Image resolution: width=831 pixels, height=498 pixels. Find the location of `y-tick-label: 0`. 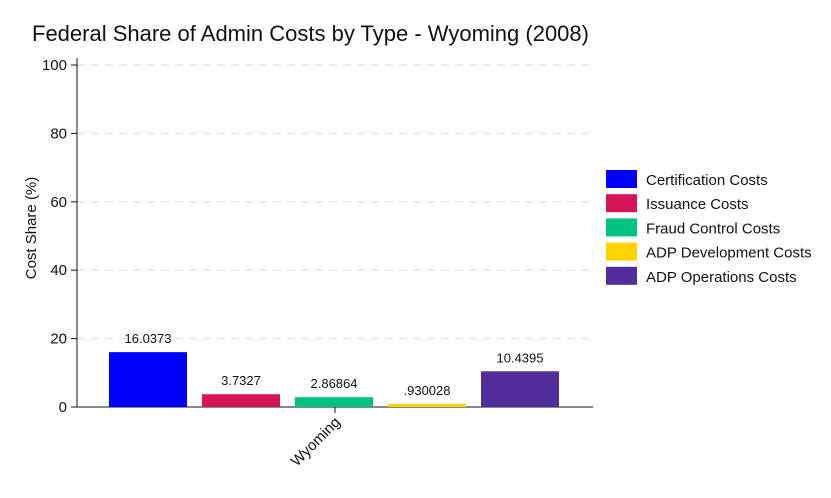

y-tick-label: 0 is located at coordinates (63, 407).